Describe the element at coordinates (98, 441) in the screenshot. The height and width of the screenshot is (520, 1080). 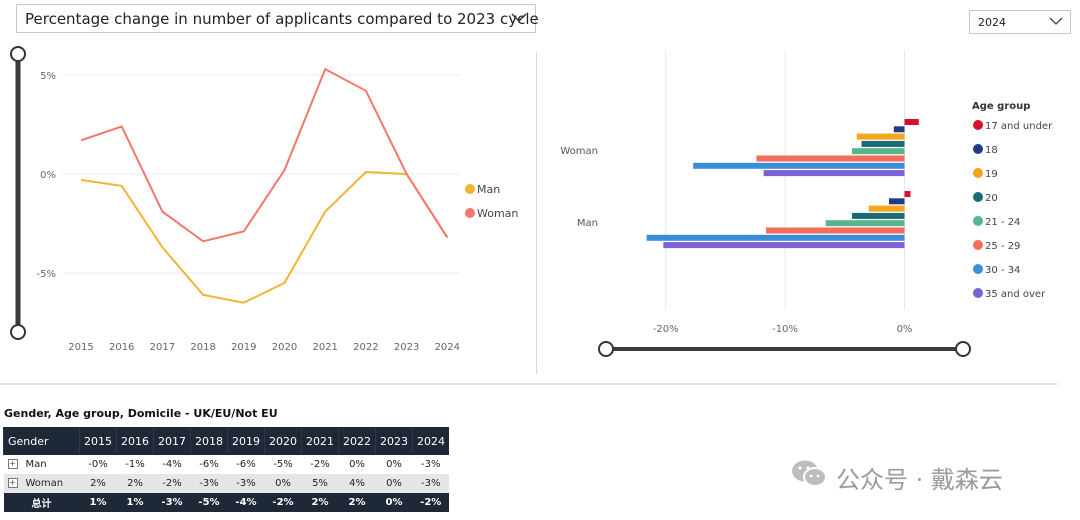
I see `column-header-year: 2015` at that location.